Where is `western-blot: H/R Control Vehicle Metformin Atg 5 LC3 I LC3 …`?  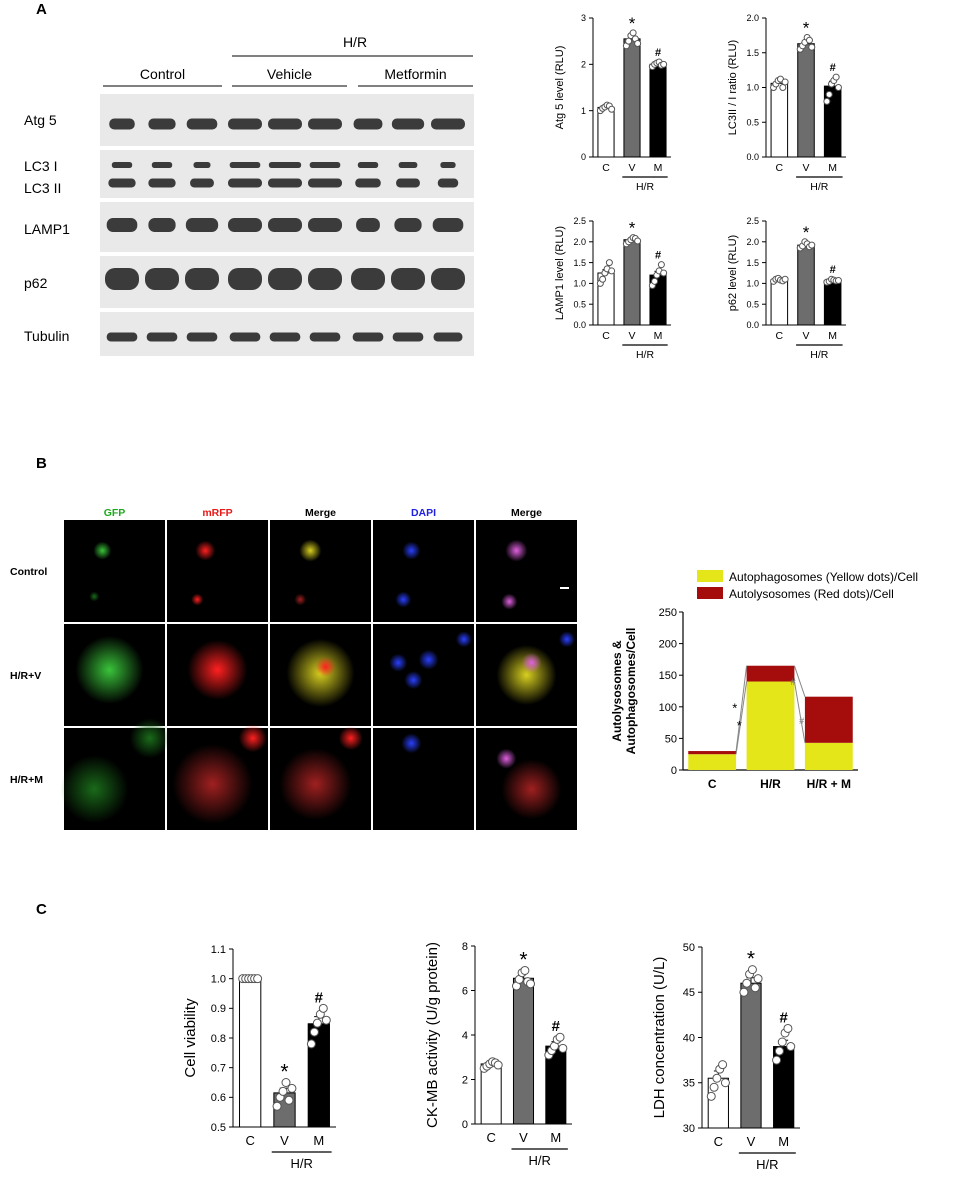 western-blot: H/R Control Vehicle Metformin Atg 5 LC3 I LC3 … is located at coordinates (249, 195).